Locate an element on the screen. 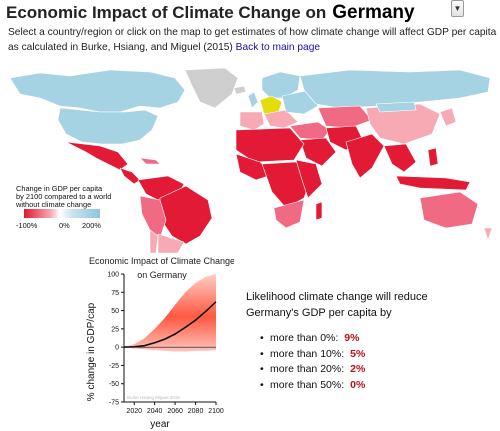  x-tick-label: 2100 is located at coordinates (216, 411).